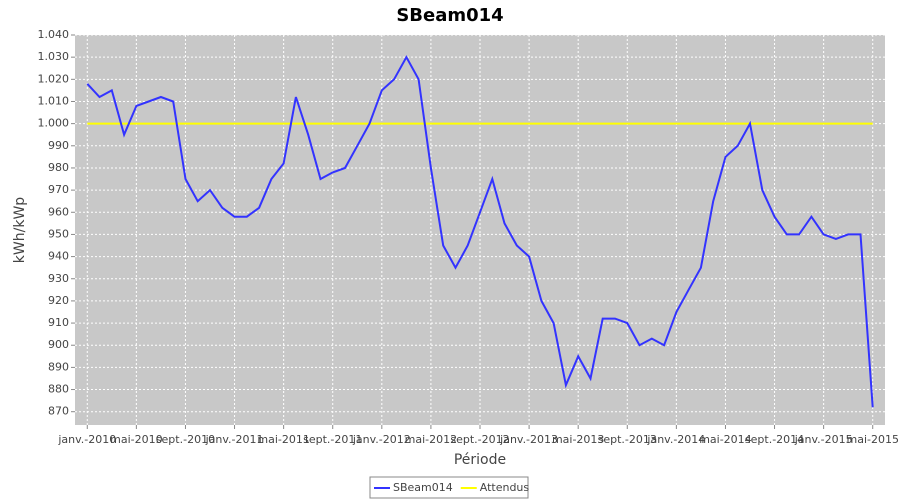 The image size is (900, 500). I want to click on x-tick-label: sept.-2011, so click(332, 439).